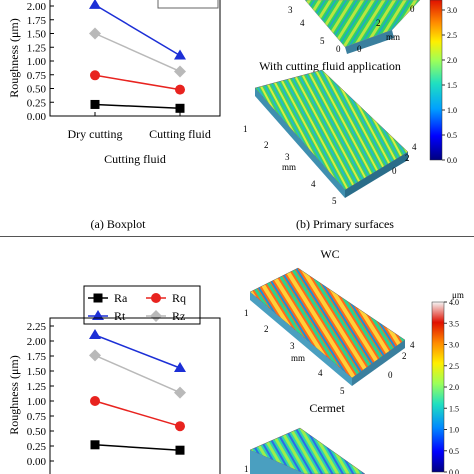 The image size is (474, 474). Describe the element at coordinates (313, 184) in the screenshot. I see `lower-axis-4: 4` at that location.